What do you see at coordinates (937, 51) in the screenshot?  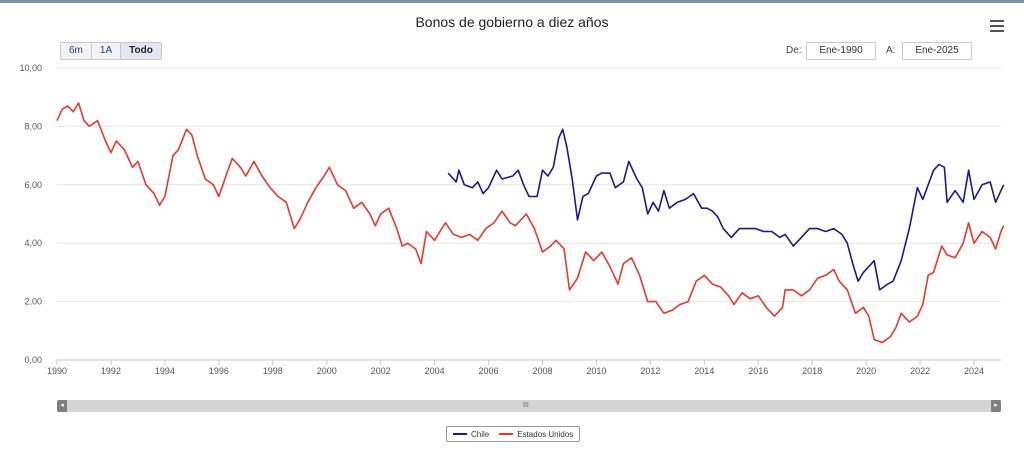 I see `to-date-input: Ene-2025` at bounding box center [937, 51].